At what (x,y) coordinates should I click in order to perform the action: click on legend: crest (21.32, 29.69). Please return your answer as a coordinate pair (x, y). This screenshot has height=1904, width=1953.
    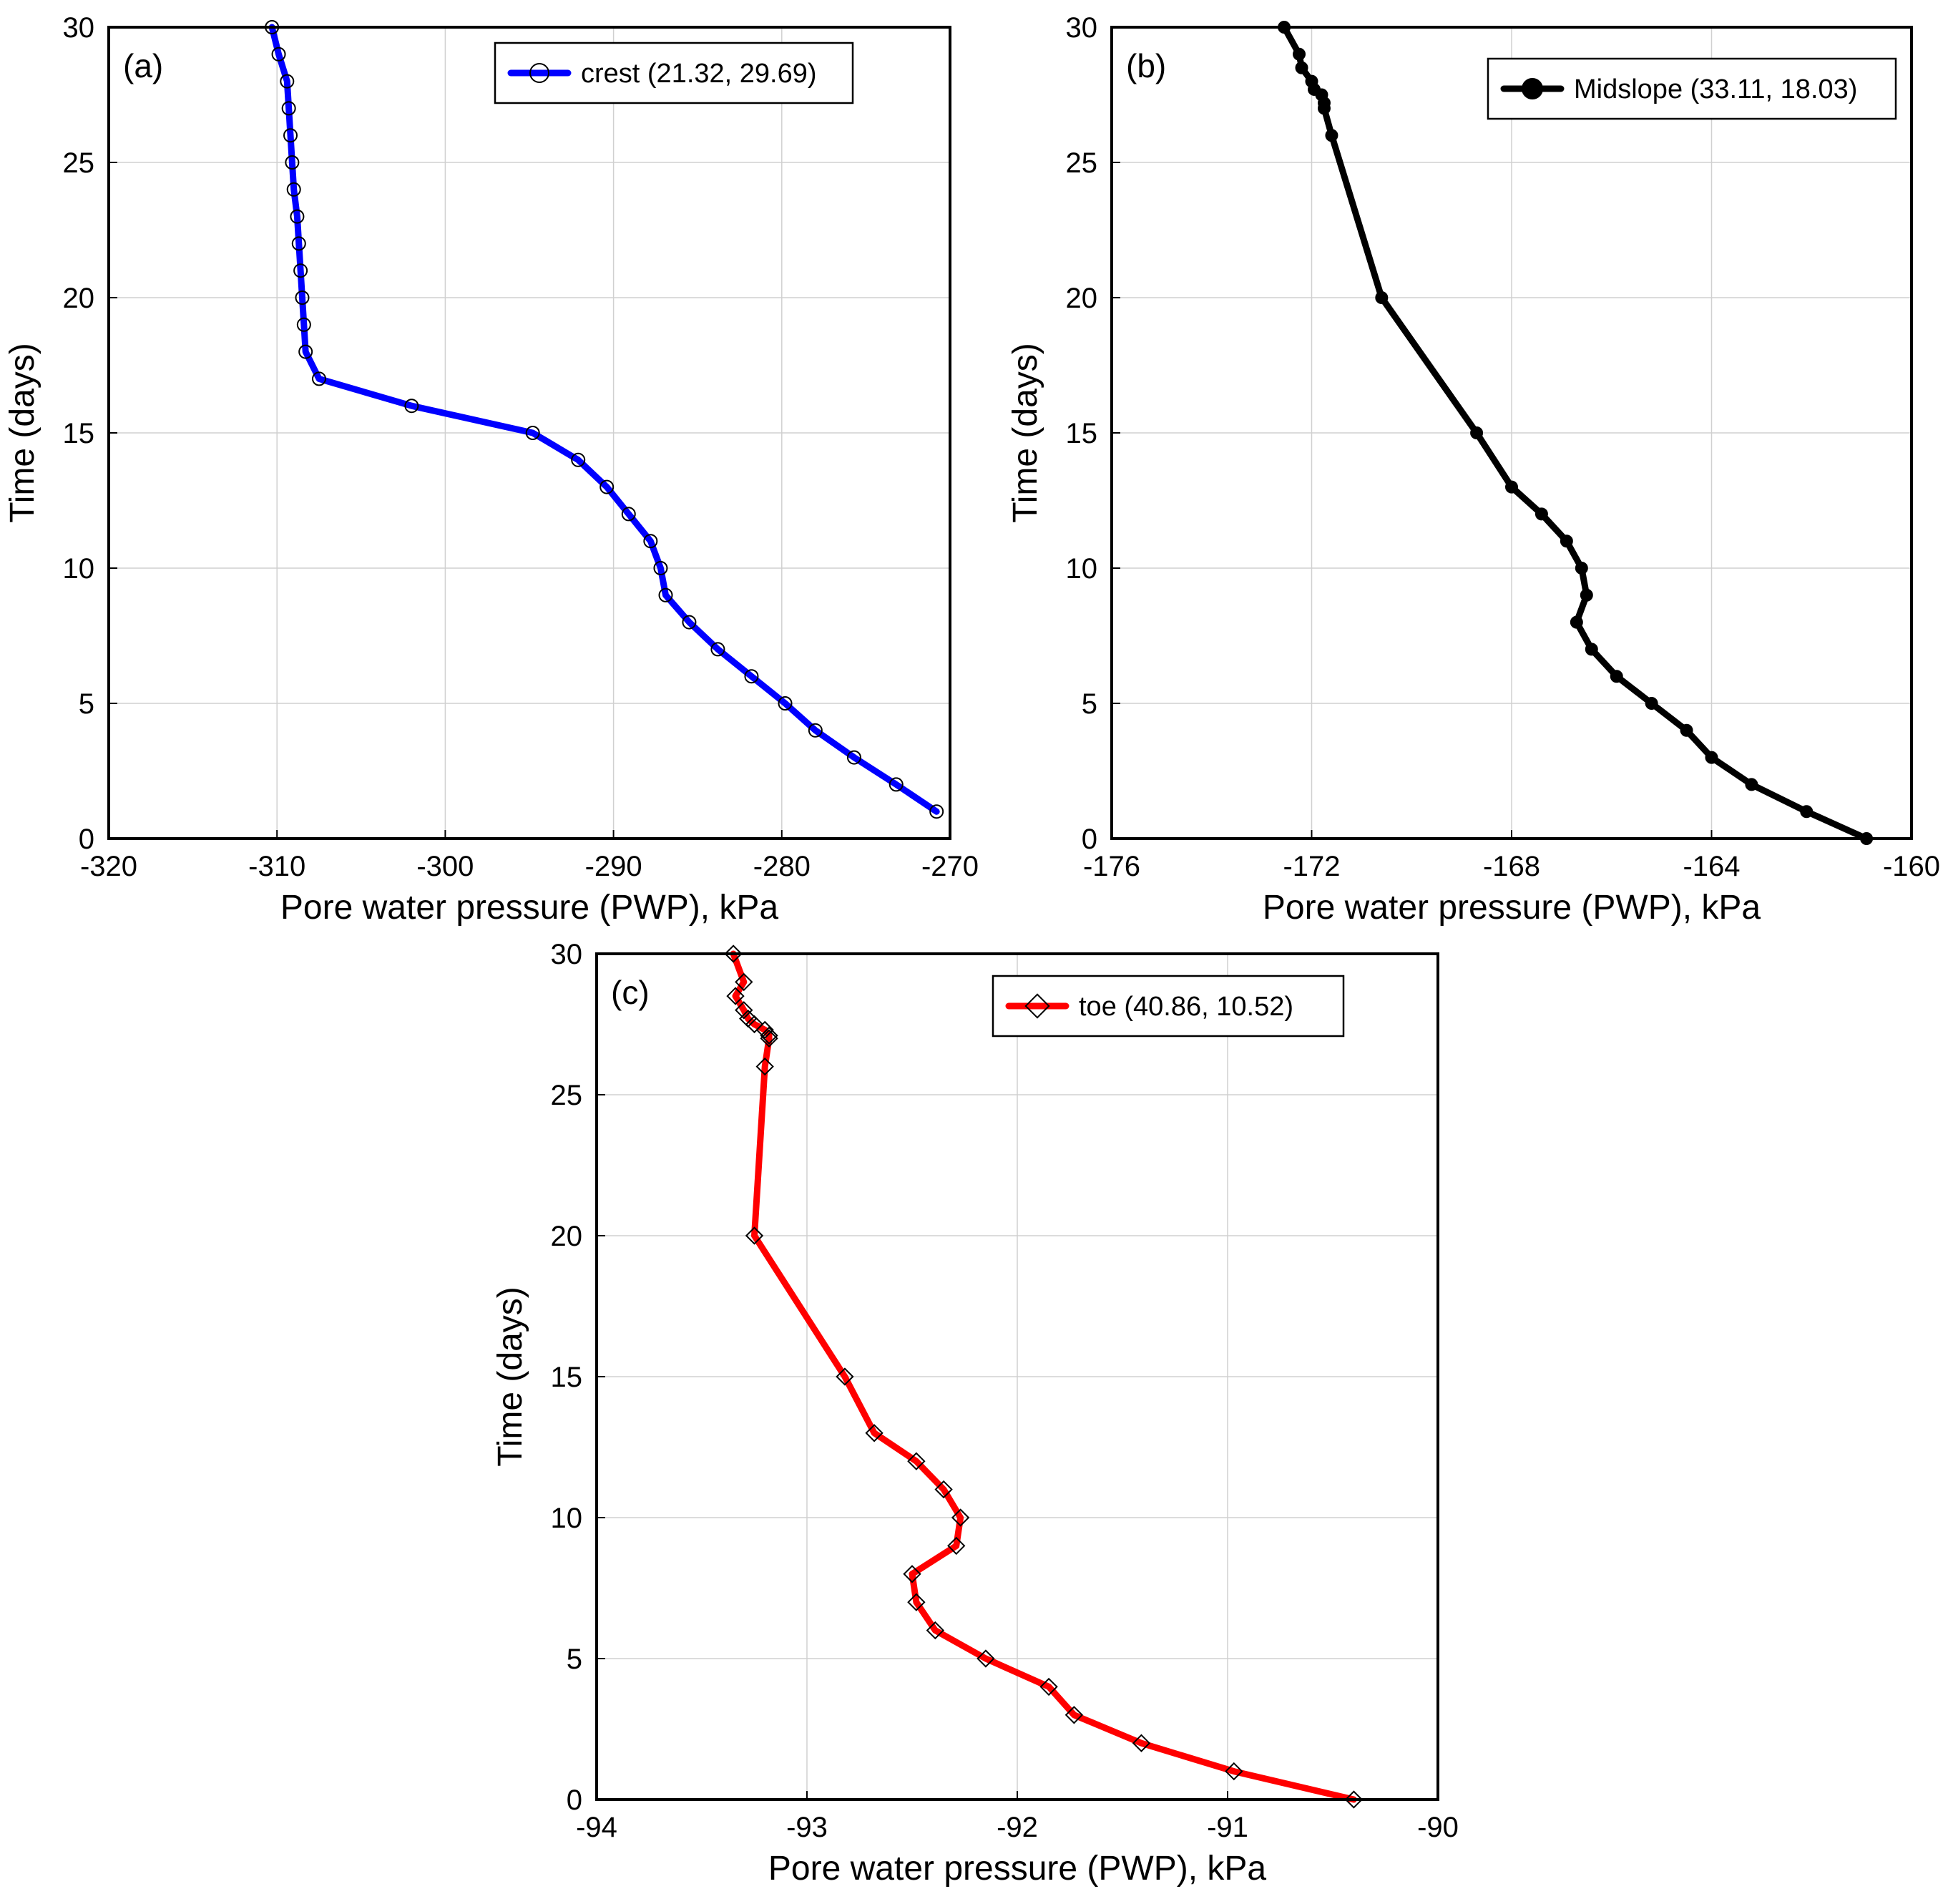
    Looking at the image, I should click on (674, 73).